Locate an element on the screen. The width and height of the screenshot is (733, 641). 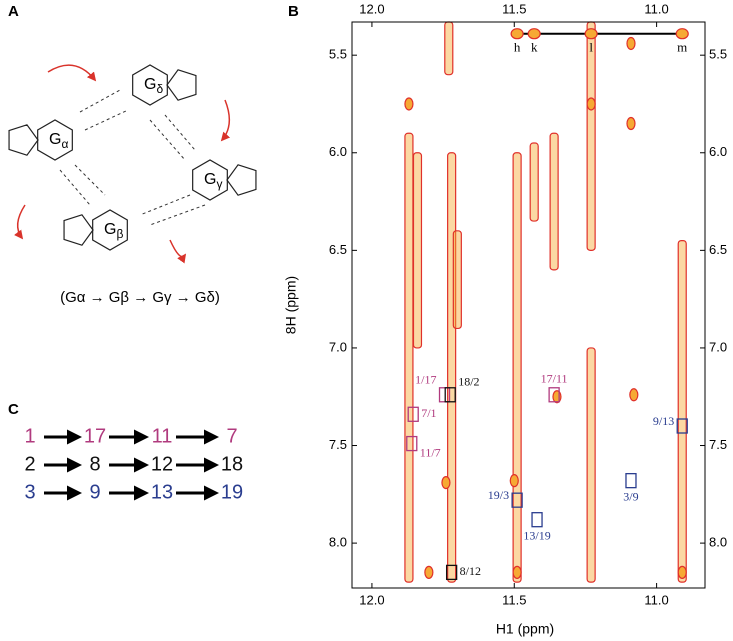
base-label: Gγ is located at coordinates (213, 181).